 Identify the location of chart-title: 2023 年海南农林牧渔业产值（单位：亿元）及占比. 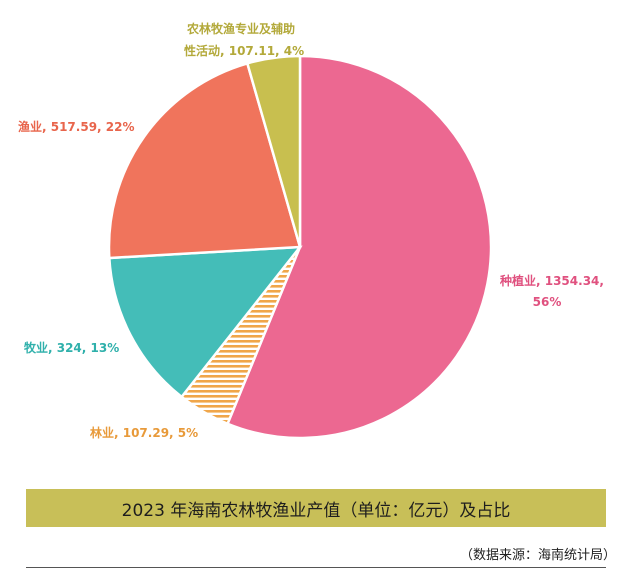
(316, 508).